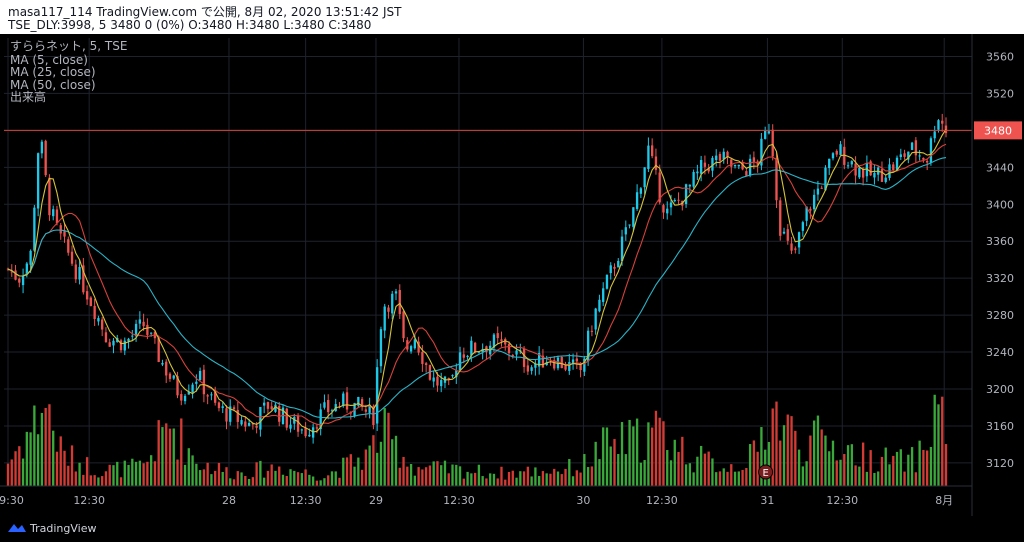 This screenshot has height=542, width=1024. I want to click on tradingview-brand: TradingView, so click(63, 528).